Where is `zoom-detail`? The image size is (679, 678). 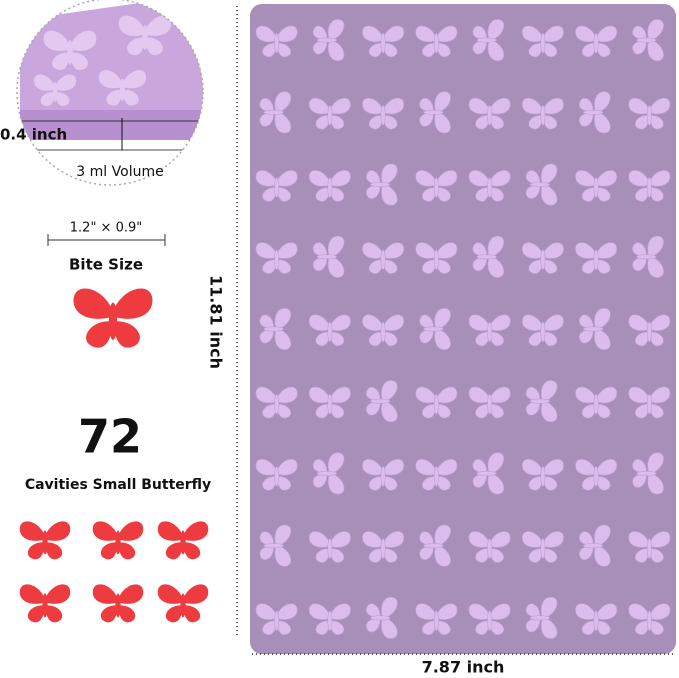
zoom-detail is located at coordinates (110, 92).